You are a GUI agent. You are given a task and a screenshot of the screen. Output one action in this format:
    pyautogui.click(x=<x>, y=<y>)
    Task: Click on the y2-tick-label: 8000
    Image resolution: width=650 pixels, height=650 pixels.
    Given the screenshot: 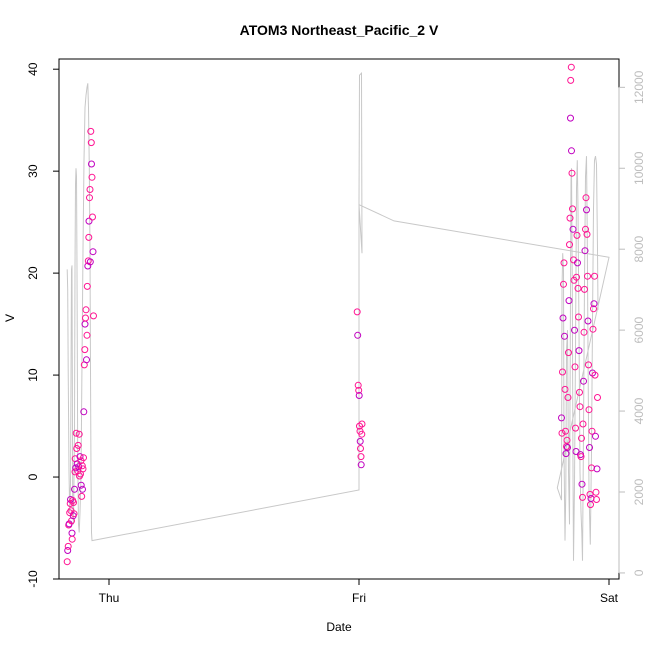 What is the action you would take?
    pyautogui.click(x=639, y=249)
    